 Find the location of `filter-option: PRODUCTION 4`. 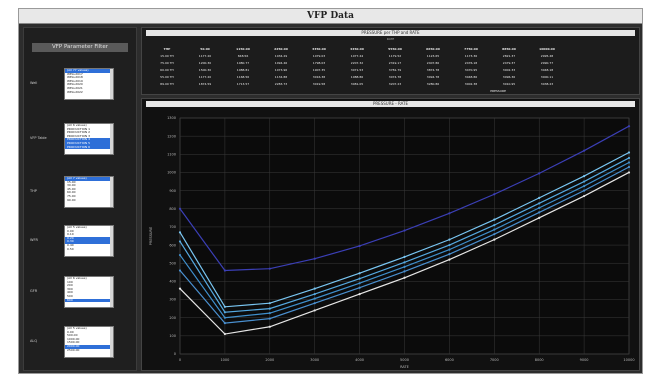

filter-option: PRODUCTION 4 is located at coordinates (89, 140).